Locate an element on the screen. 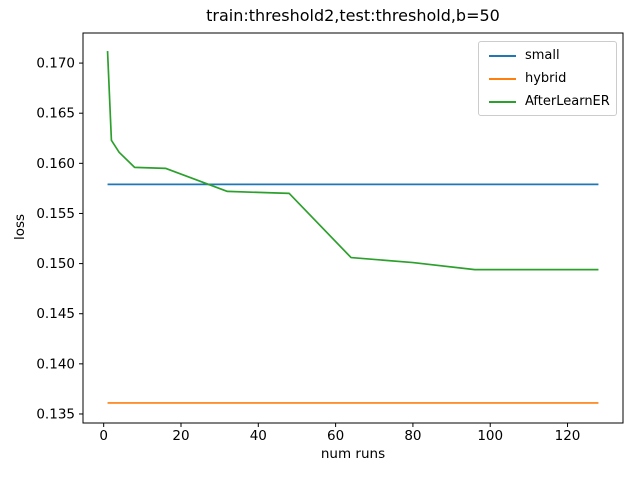  legend: small hybrid AfterLearnER is located at coordinates (547, 78).